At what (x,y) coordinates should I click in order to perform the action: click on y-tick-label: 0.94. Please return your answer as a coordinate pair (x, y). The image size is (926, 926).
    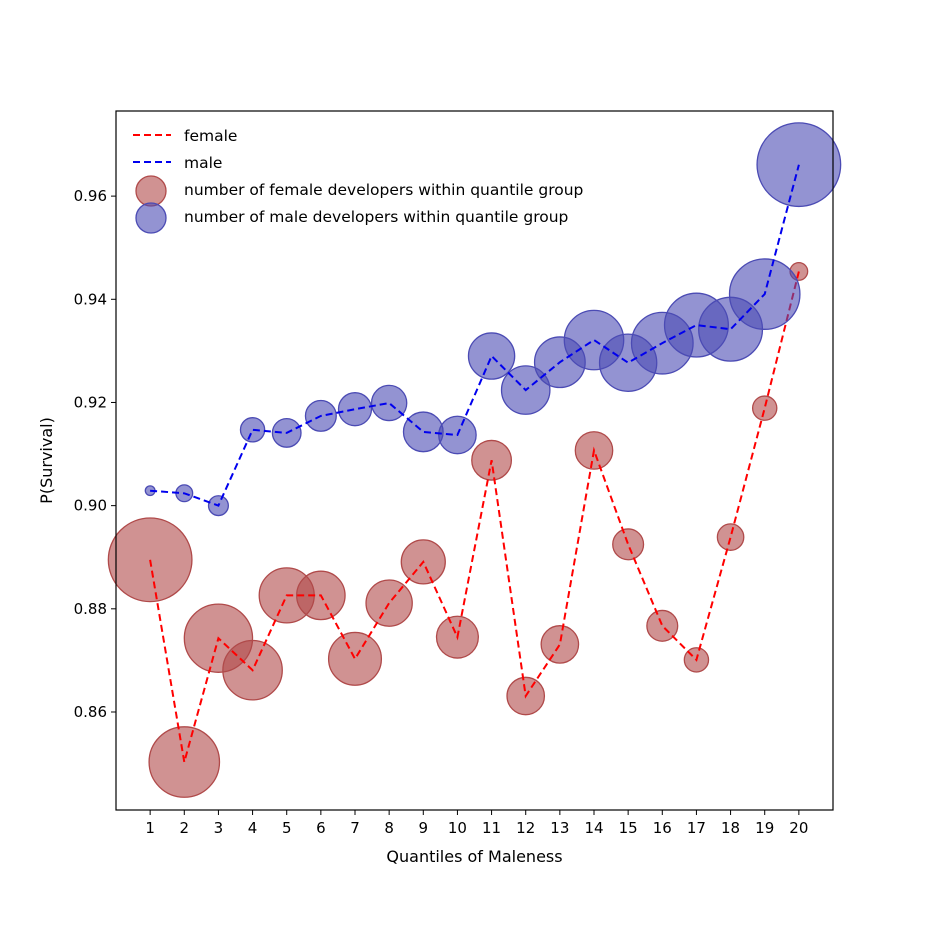
    Looking at the image, I should click on (90, 299).